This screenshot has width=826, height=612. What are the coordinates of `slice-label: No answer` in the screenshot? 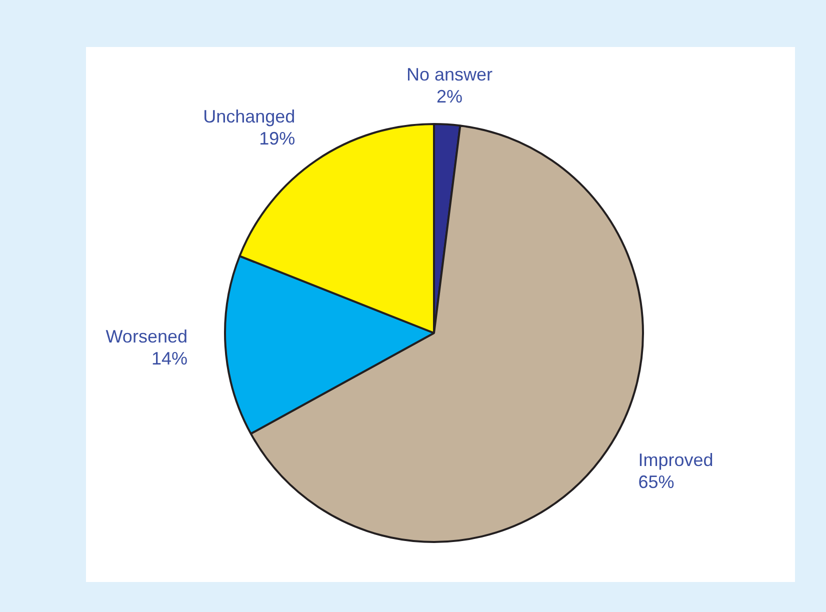 It's located at (449, 74).